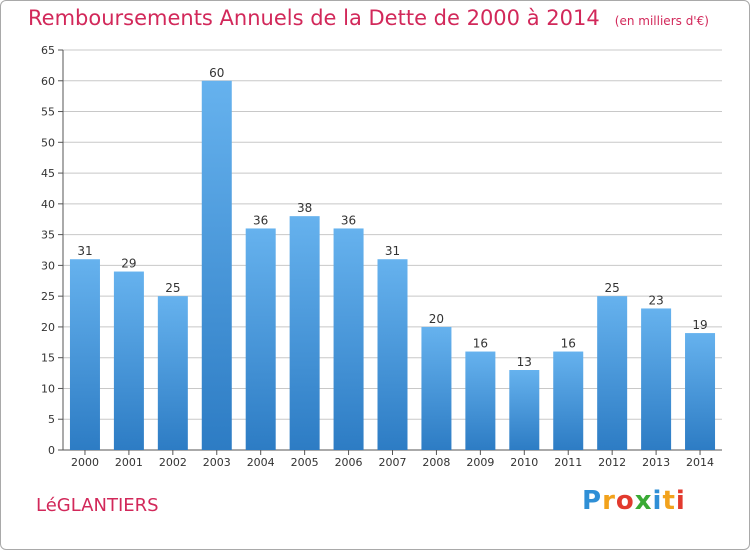  Describe the element at coordinates (661, 21) in the screenshot. I see `chart-subtitle: (en milliers d'€)` at that location.